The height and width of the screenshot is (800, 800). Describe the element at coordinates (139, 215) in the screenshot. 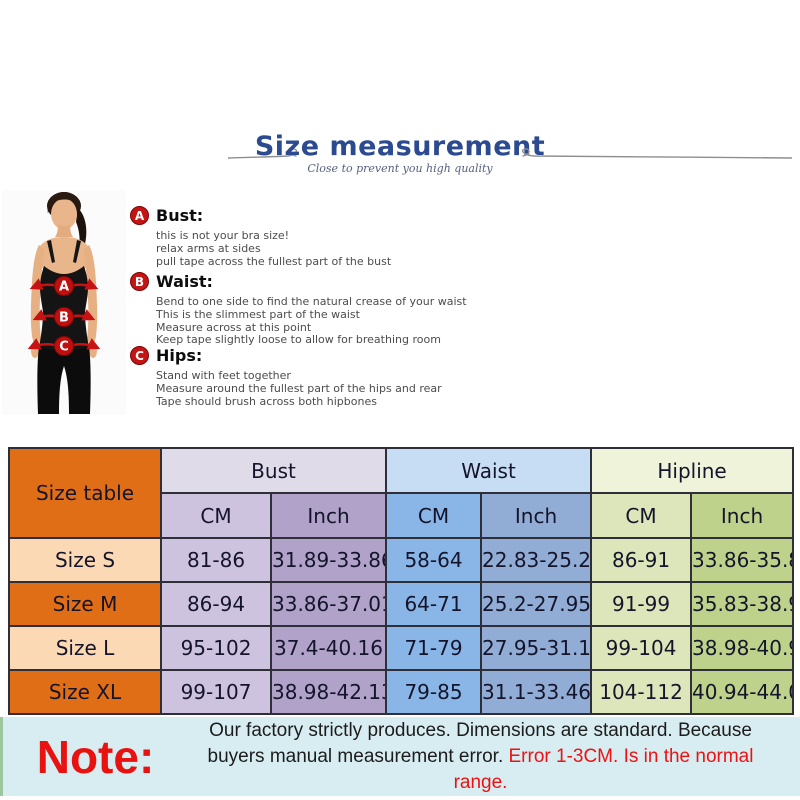

I see `bust-marker-icon: A` at that location.